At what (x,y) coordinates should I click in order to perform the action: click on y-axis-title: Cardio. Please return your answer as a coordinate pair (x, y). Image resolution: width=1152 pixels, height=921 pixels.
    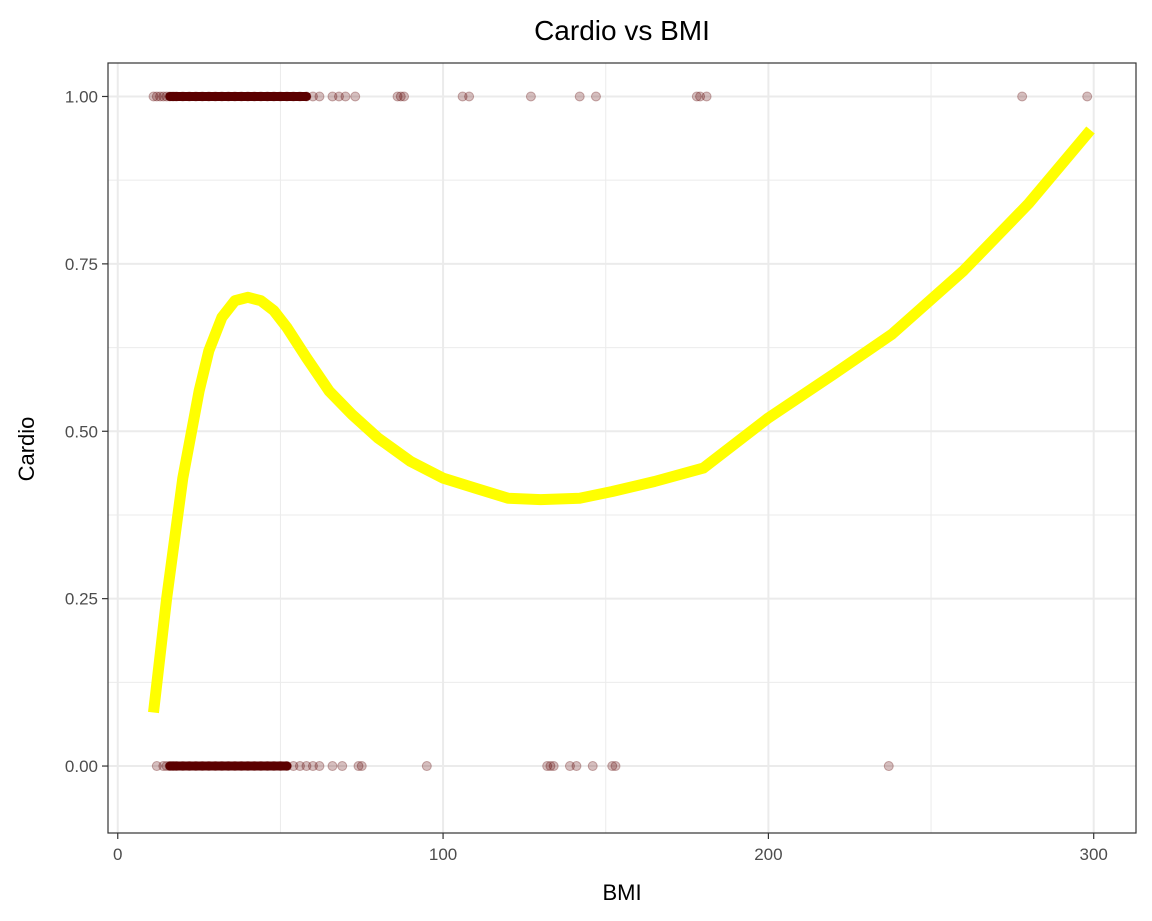
    Looking at the image, I should click on (26, 449).